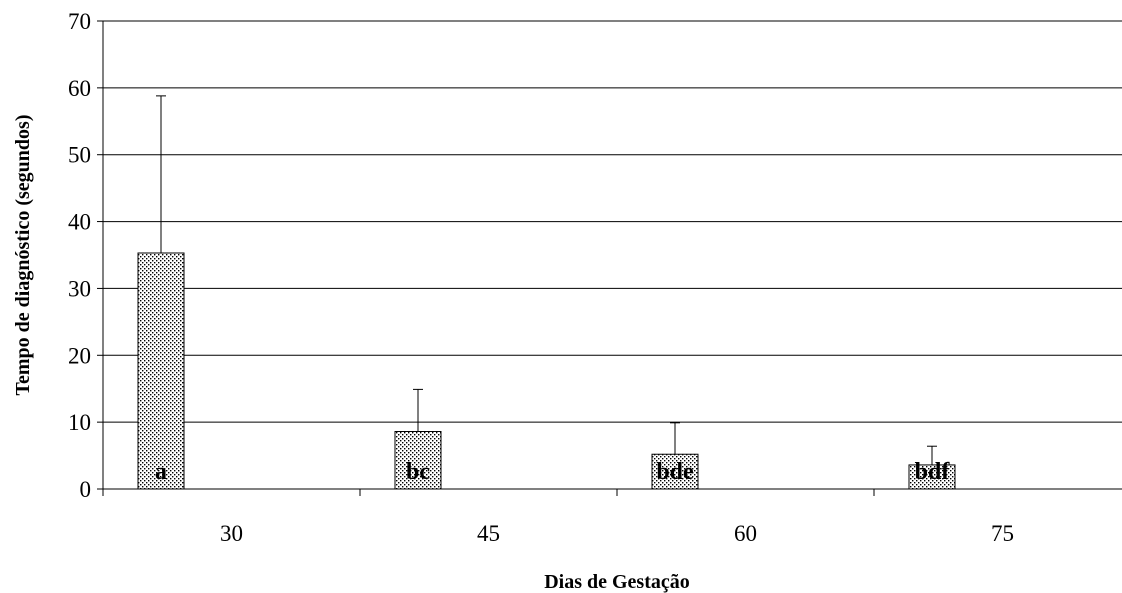 Image resolution: width=1122 pixels, height=593 pixels. Describe the element at coordinates (161, 472) in the screenshot. I see `bar-label: a` at that location.